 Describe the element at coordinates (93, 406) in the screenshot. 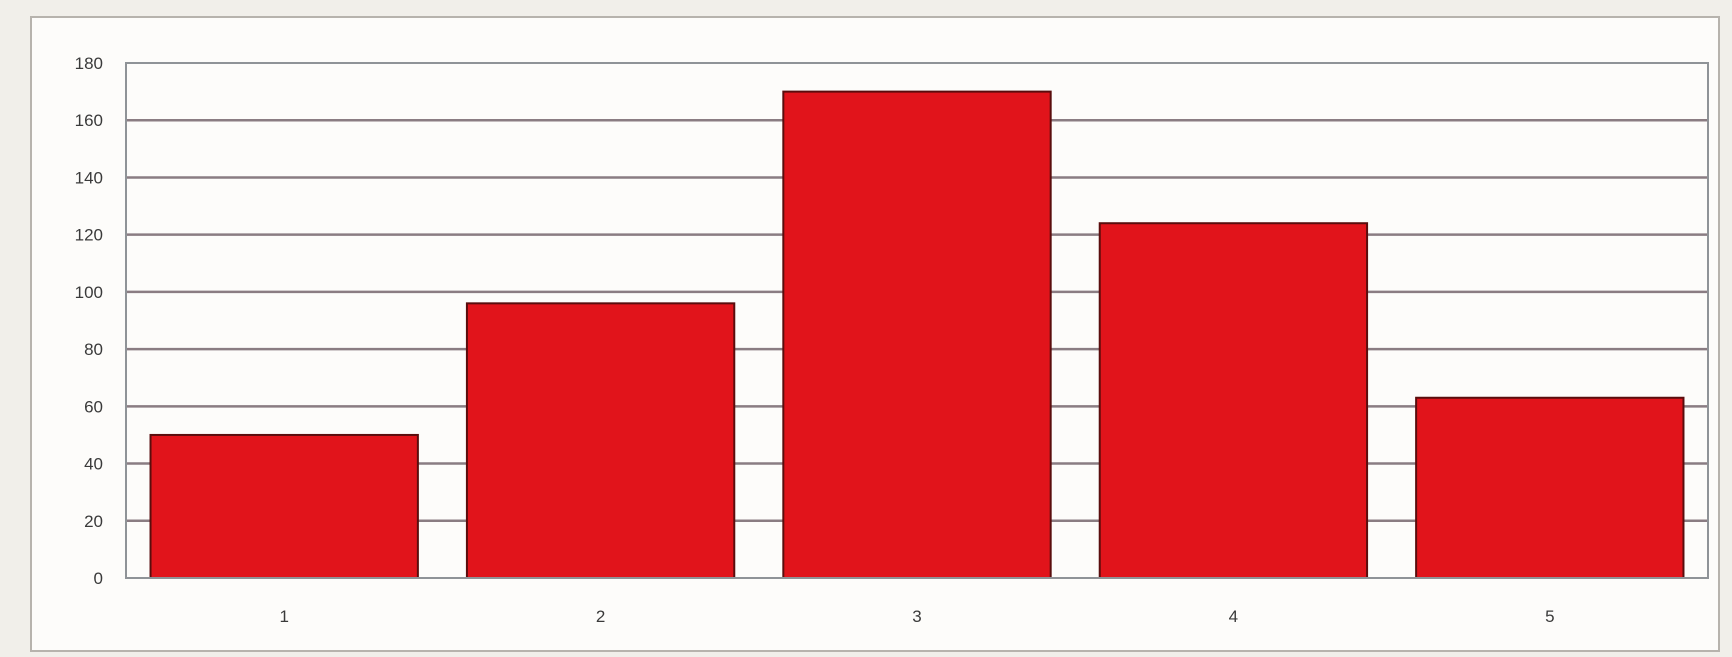

I see `y-tick-label: 60` at that location.